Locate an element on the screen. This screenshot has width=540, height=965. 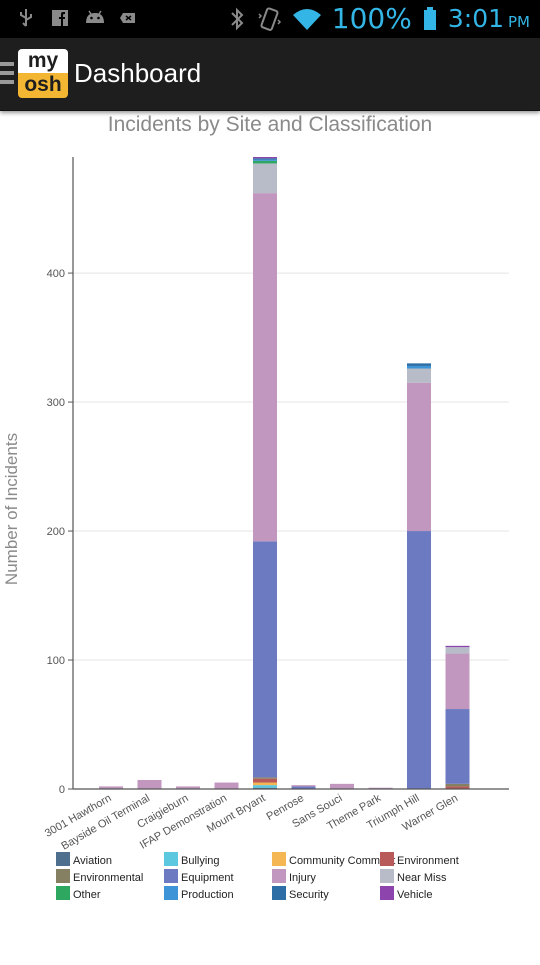
legend-label: Environmental is located at coordinates (108, 878).